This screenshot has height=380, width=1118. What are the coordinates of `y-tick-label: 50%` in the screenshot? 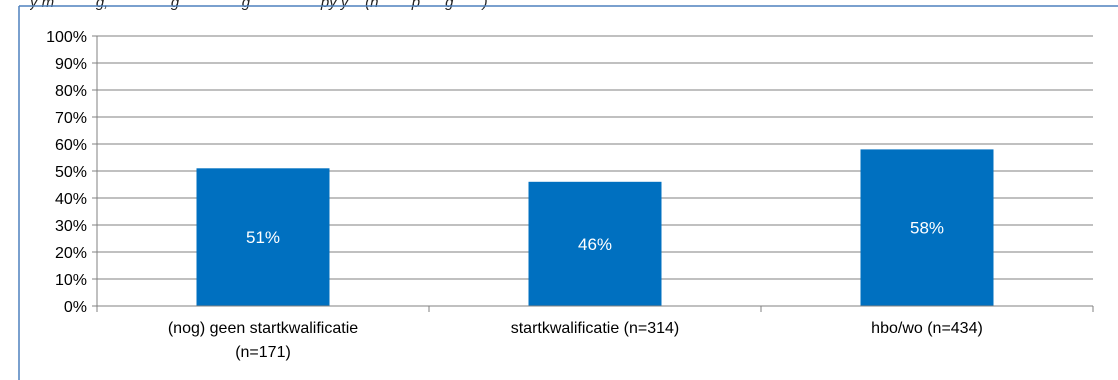 It's located at (71, 172).